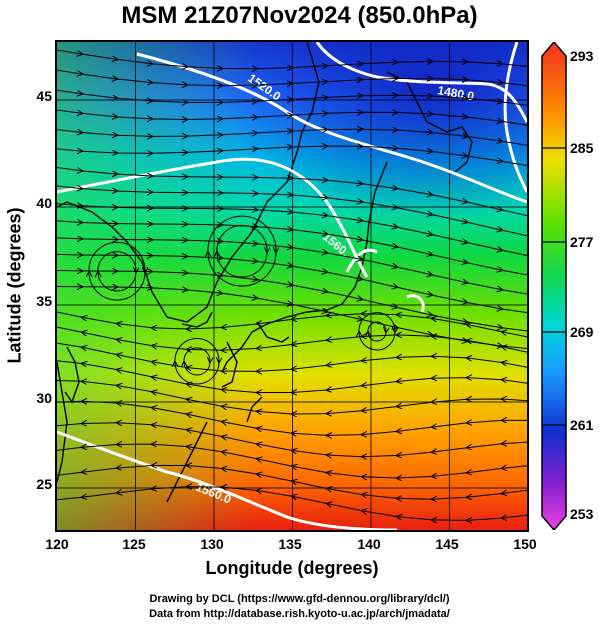  I want to click on colorbar-tick-label: 285, so click(582, 148).